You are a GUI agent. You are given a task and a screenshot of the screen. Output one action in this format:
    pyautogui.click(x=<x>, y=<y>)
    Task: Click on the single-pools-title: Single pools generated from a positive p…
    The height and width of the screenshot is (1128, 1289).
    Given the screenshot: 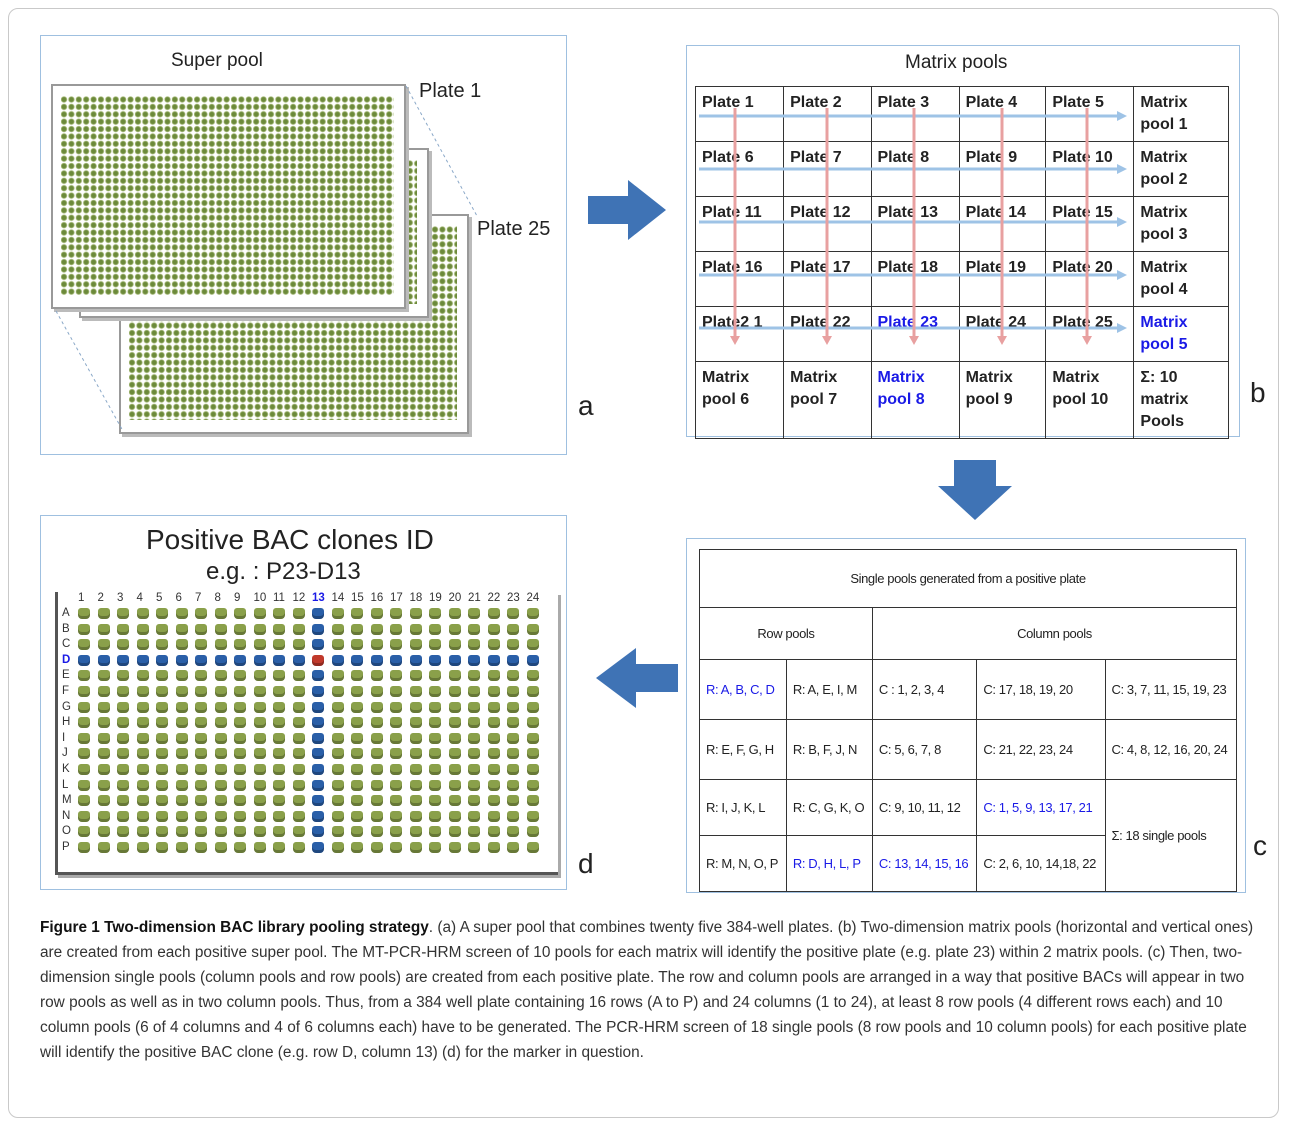 What is the action you would take?
    pyautogui.click(x=968, y=578)
    